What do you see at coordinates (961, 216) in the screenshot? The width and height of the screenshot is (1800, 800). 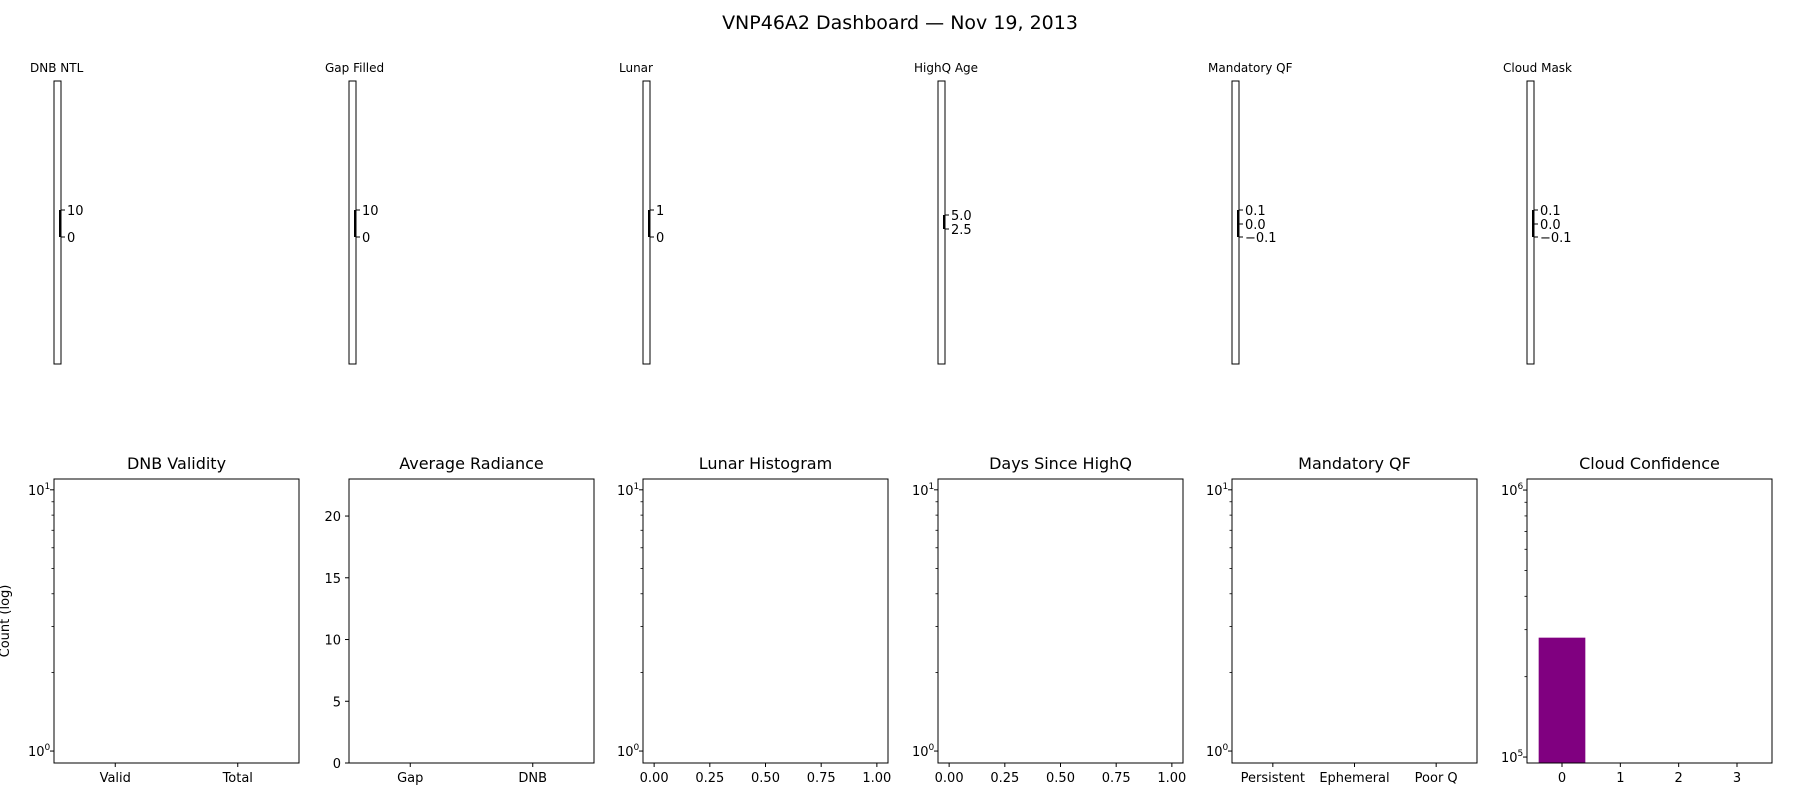 I see `colorbar-tick-label: 5.0` at bounding box center [961, 216].